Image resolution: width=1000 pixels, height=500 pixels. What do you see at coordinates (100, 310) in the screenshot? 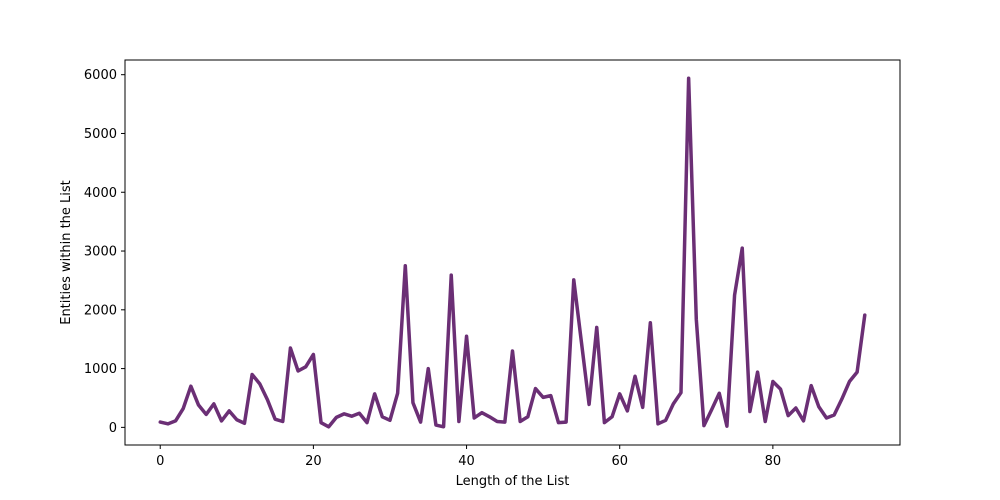
I see `y-tick-label: 2000` at bounding box center [100, 310].